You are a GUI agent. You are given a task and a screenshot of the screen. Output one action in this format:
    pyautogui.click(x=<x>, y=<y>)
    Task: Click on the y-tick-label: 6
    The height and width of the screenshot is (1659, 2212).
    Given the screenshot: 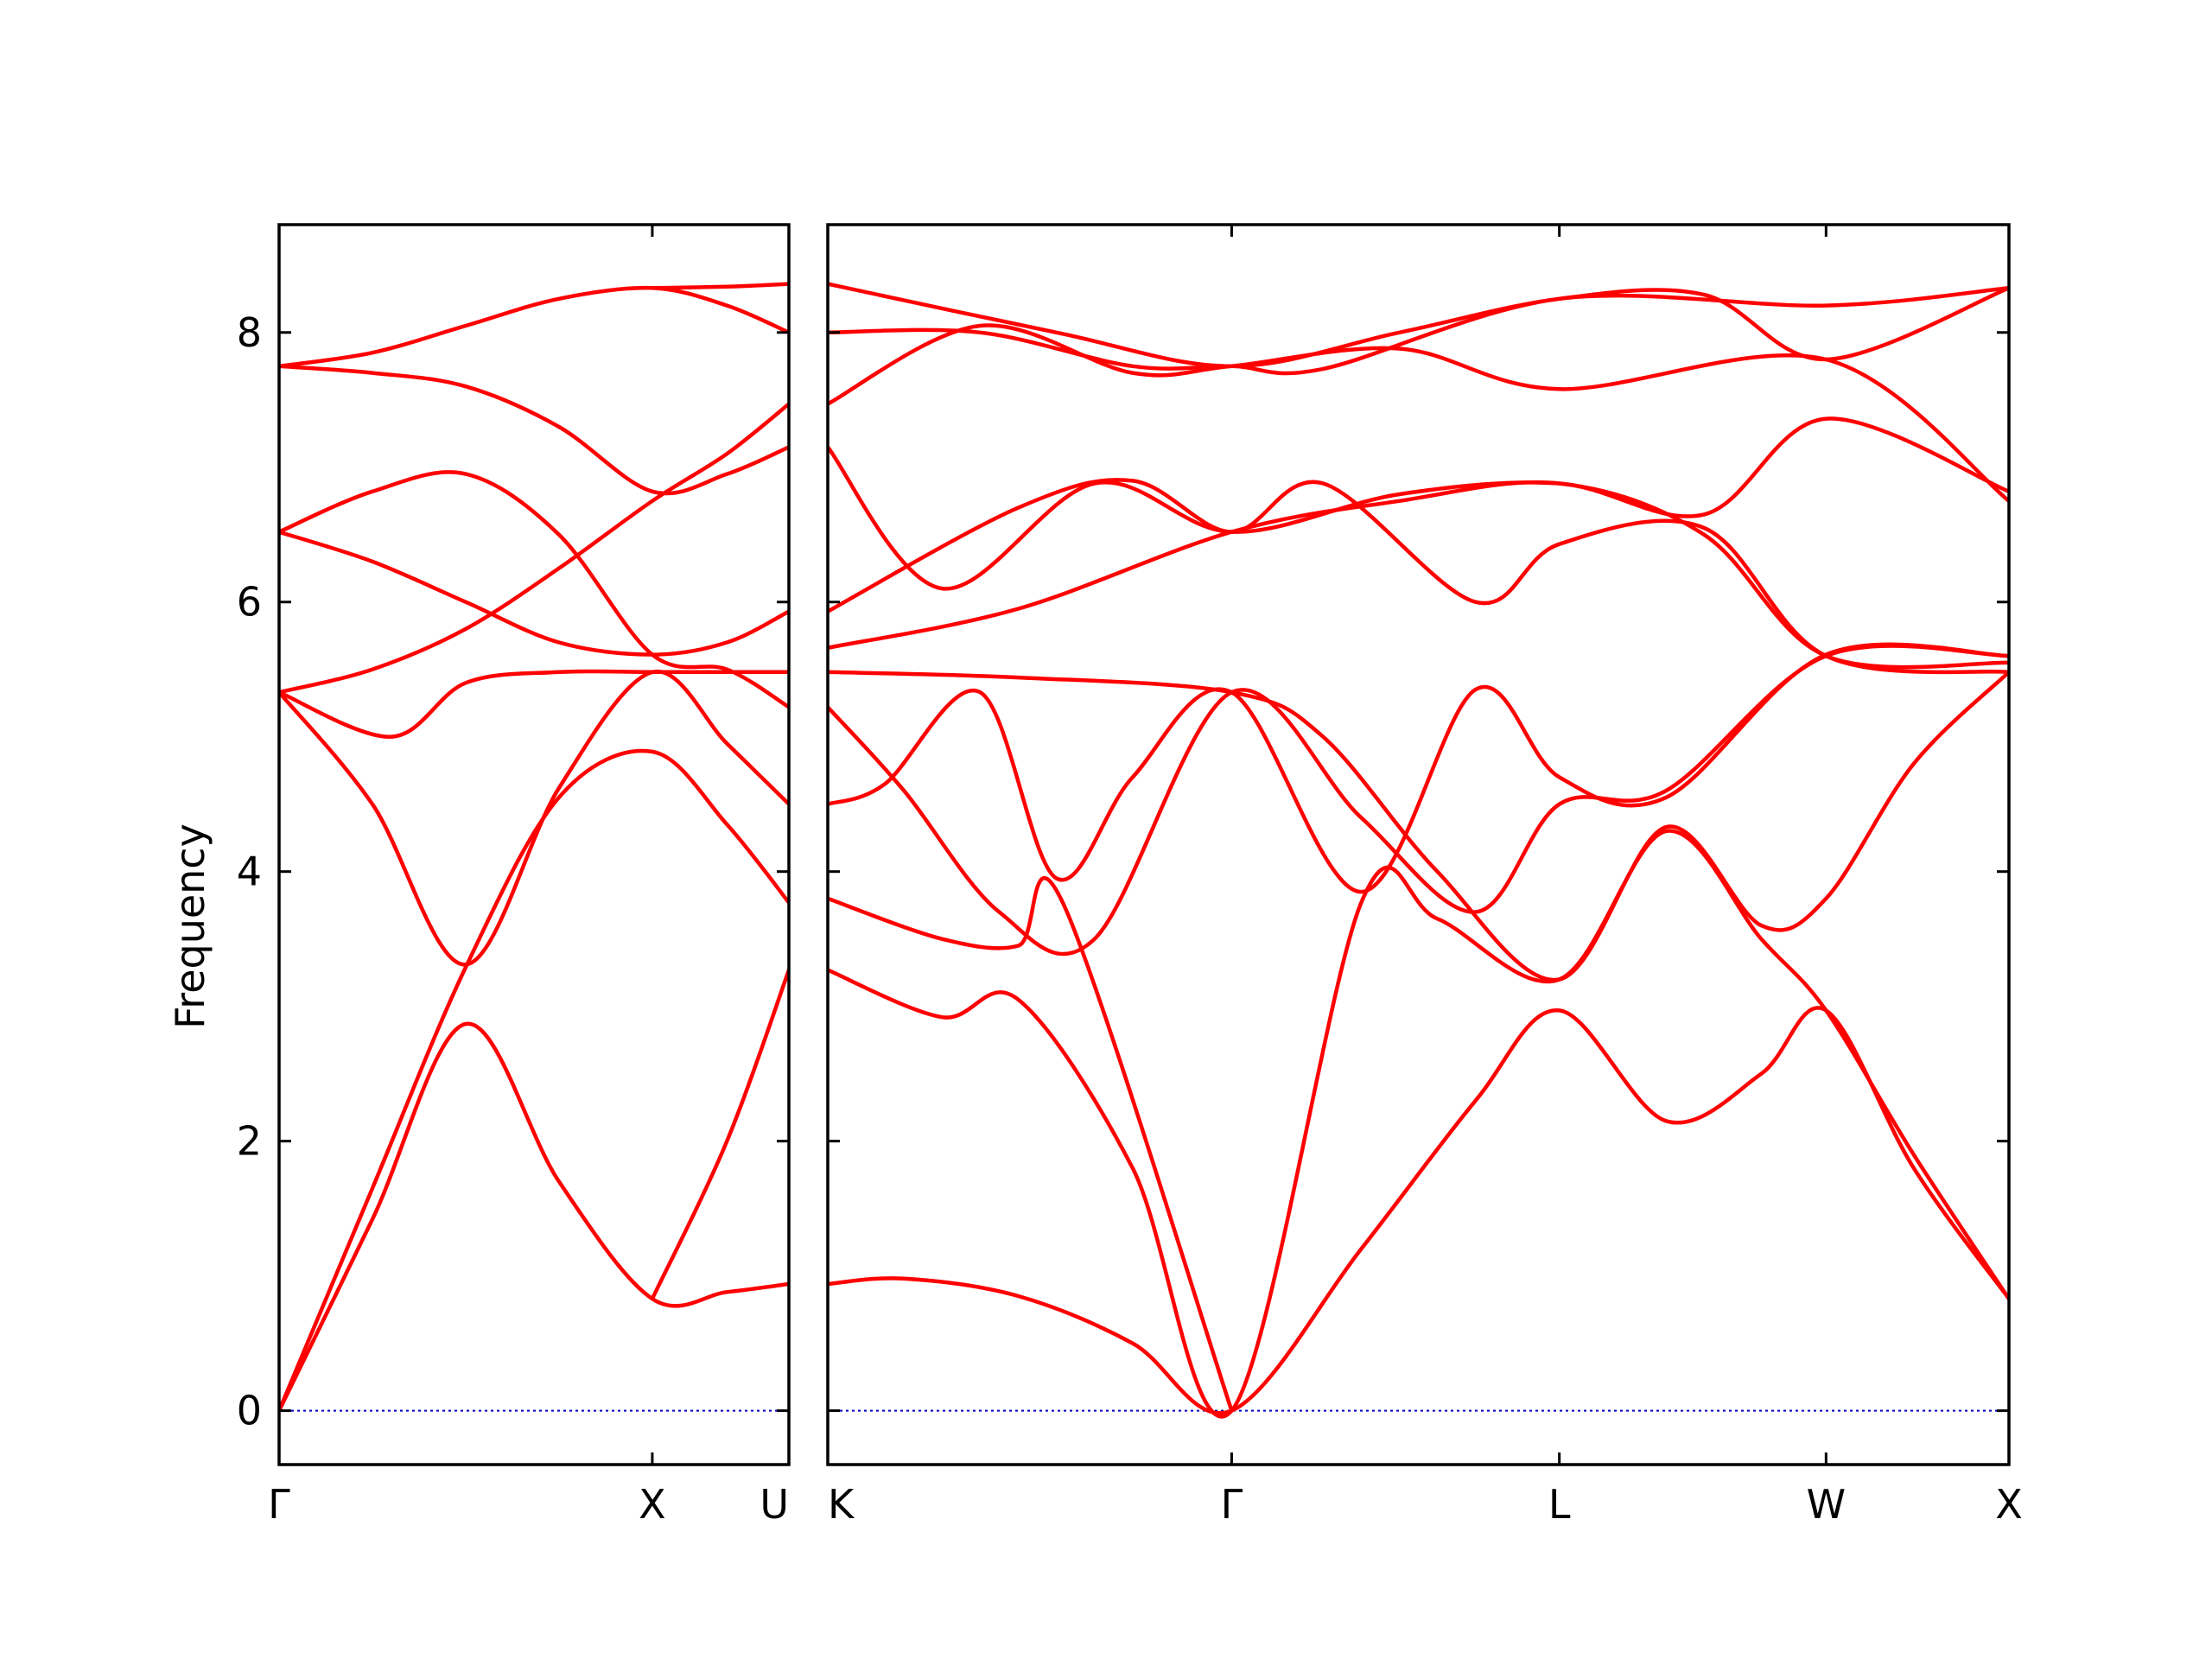 What is the action you would take?
    pyautogui.click(x=249, y=602)
    